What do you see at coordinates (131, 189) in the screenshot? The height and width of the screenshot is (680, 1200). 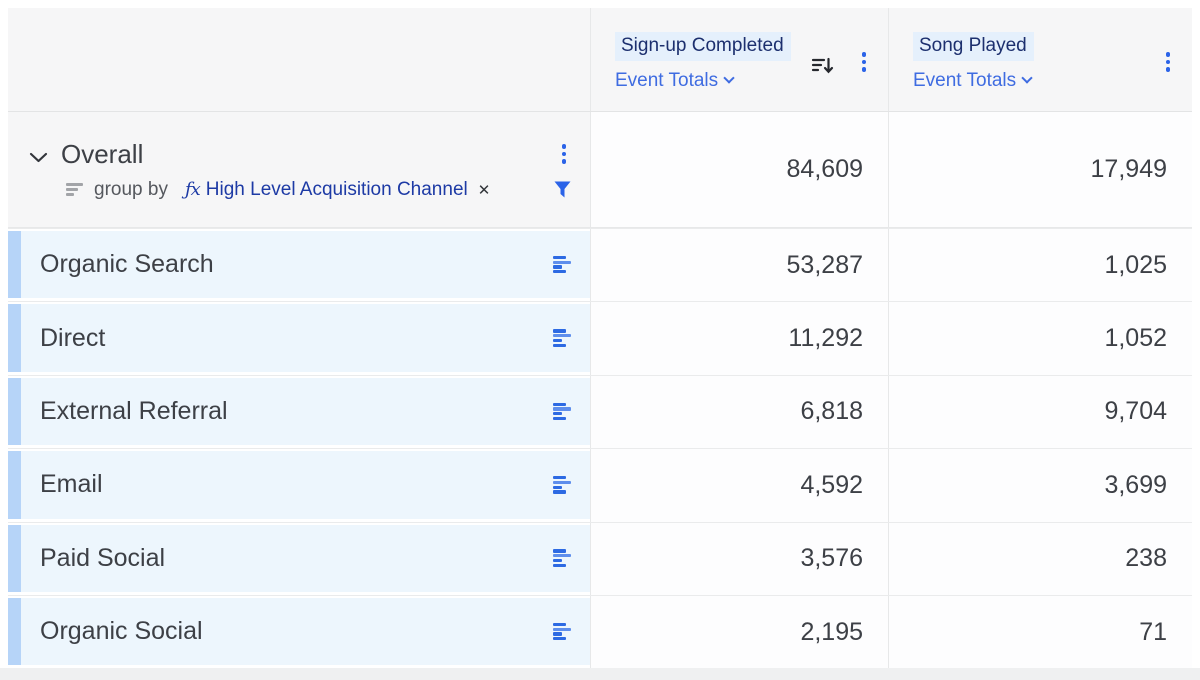 I see `group-by-label: group by` at bounding box center [131, 189].